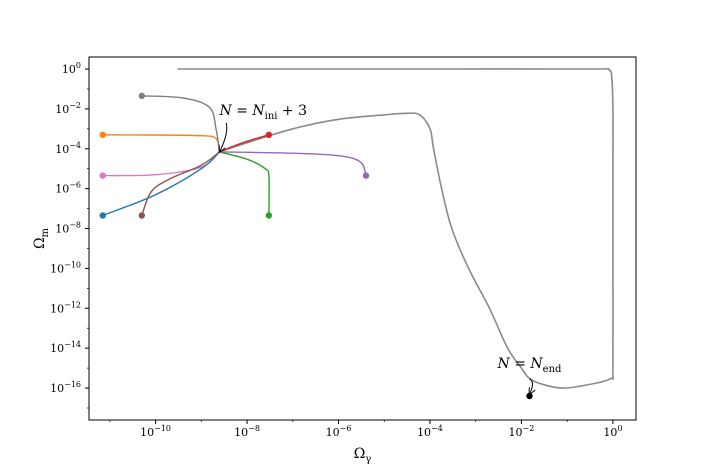 The height and width of the screenshot is (471, 706). What do you see at coordinates (346, 428) in the screenshot?
I see `x-tick-label-exp: −6` at bounding box center [346, 428].